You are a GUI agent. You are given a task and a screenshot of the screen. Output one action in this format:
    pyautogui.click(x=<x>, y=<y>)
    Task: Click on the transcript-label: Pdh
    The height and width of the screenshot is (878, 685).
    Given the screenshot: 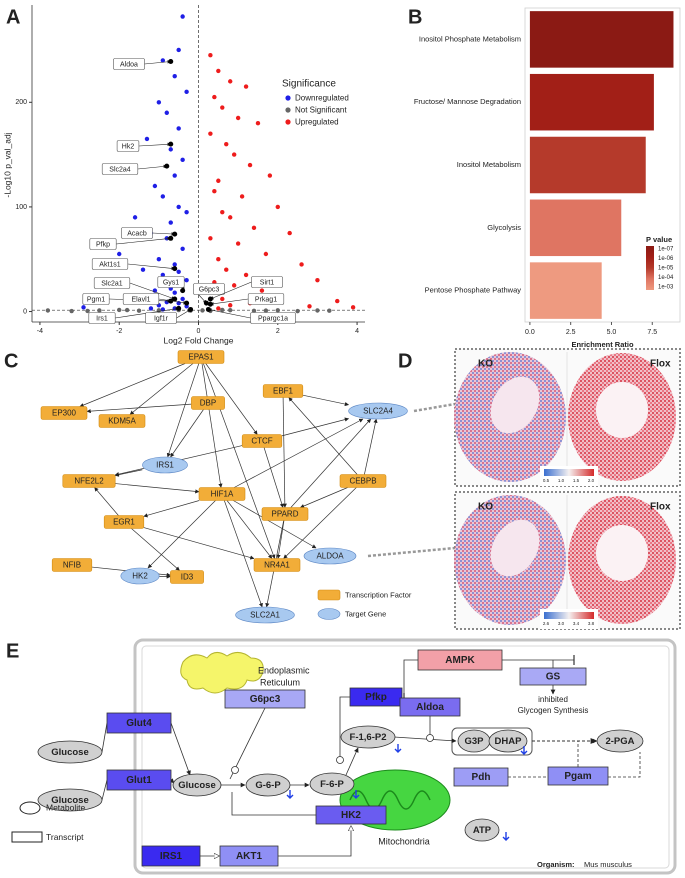 What is the action you would take?
    pyautogui.click(x=481, y=777)
    